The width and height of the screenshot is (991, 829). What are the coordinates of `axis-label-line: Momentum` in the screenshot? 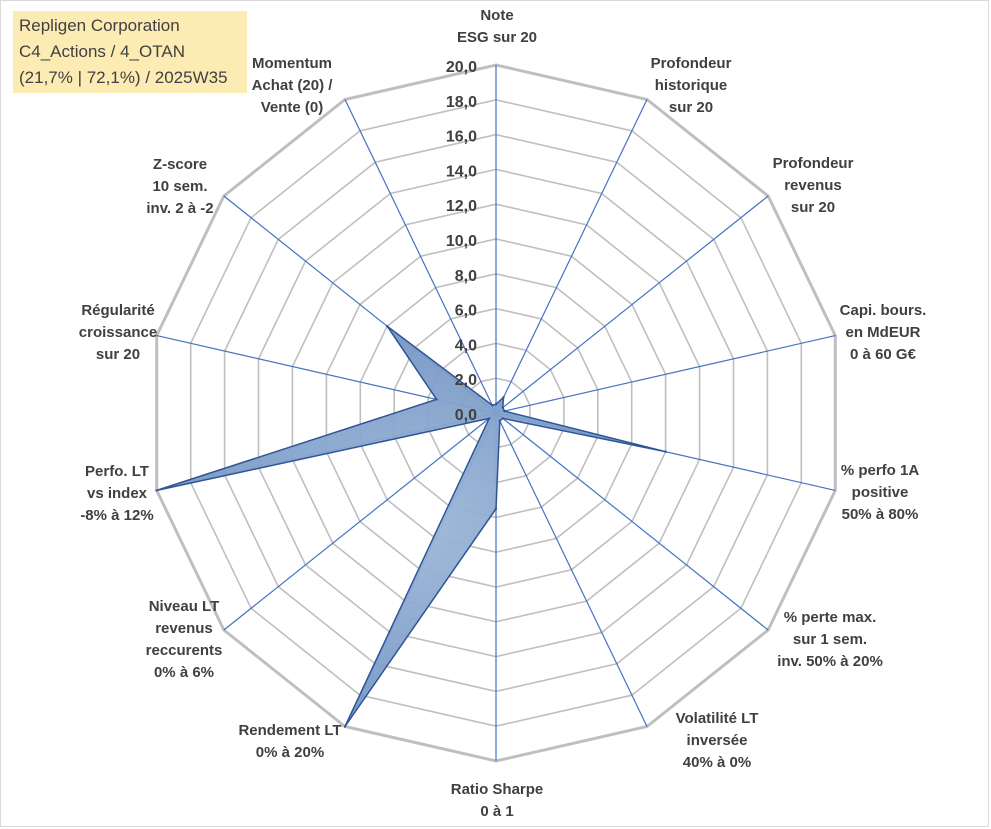 It's located at (292, 63).